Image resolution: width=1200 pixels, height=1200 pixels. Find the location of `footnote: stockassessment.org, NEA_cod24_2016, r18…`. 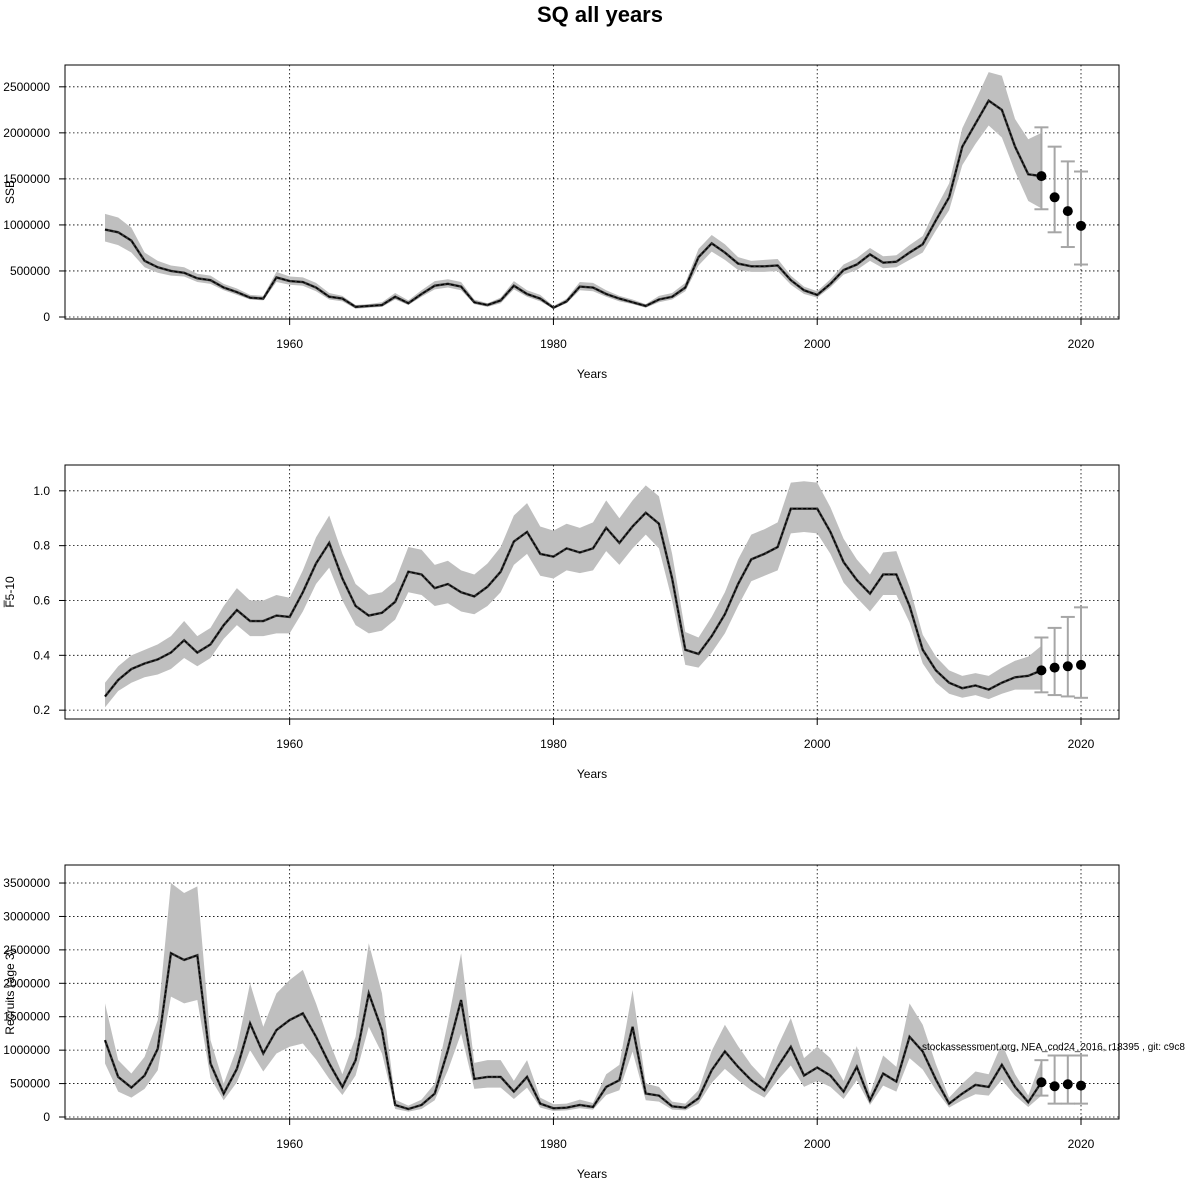

footnote: stockassessment.org, NEA_cod24_2016, r18… is located at coordinates (1053, 1047).